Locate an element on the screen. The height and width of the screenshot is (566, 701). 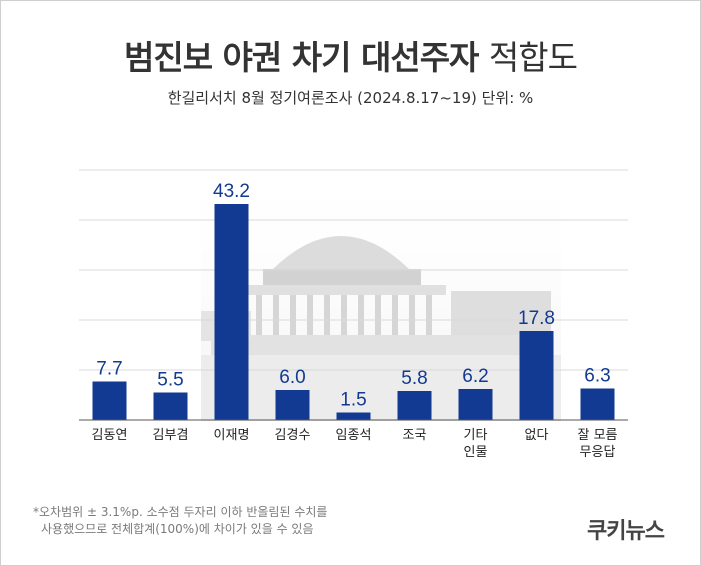
bar-value-label: 17.8 is located at coordinates (536, 318).